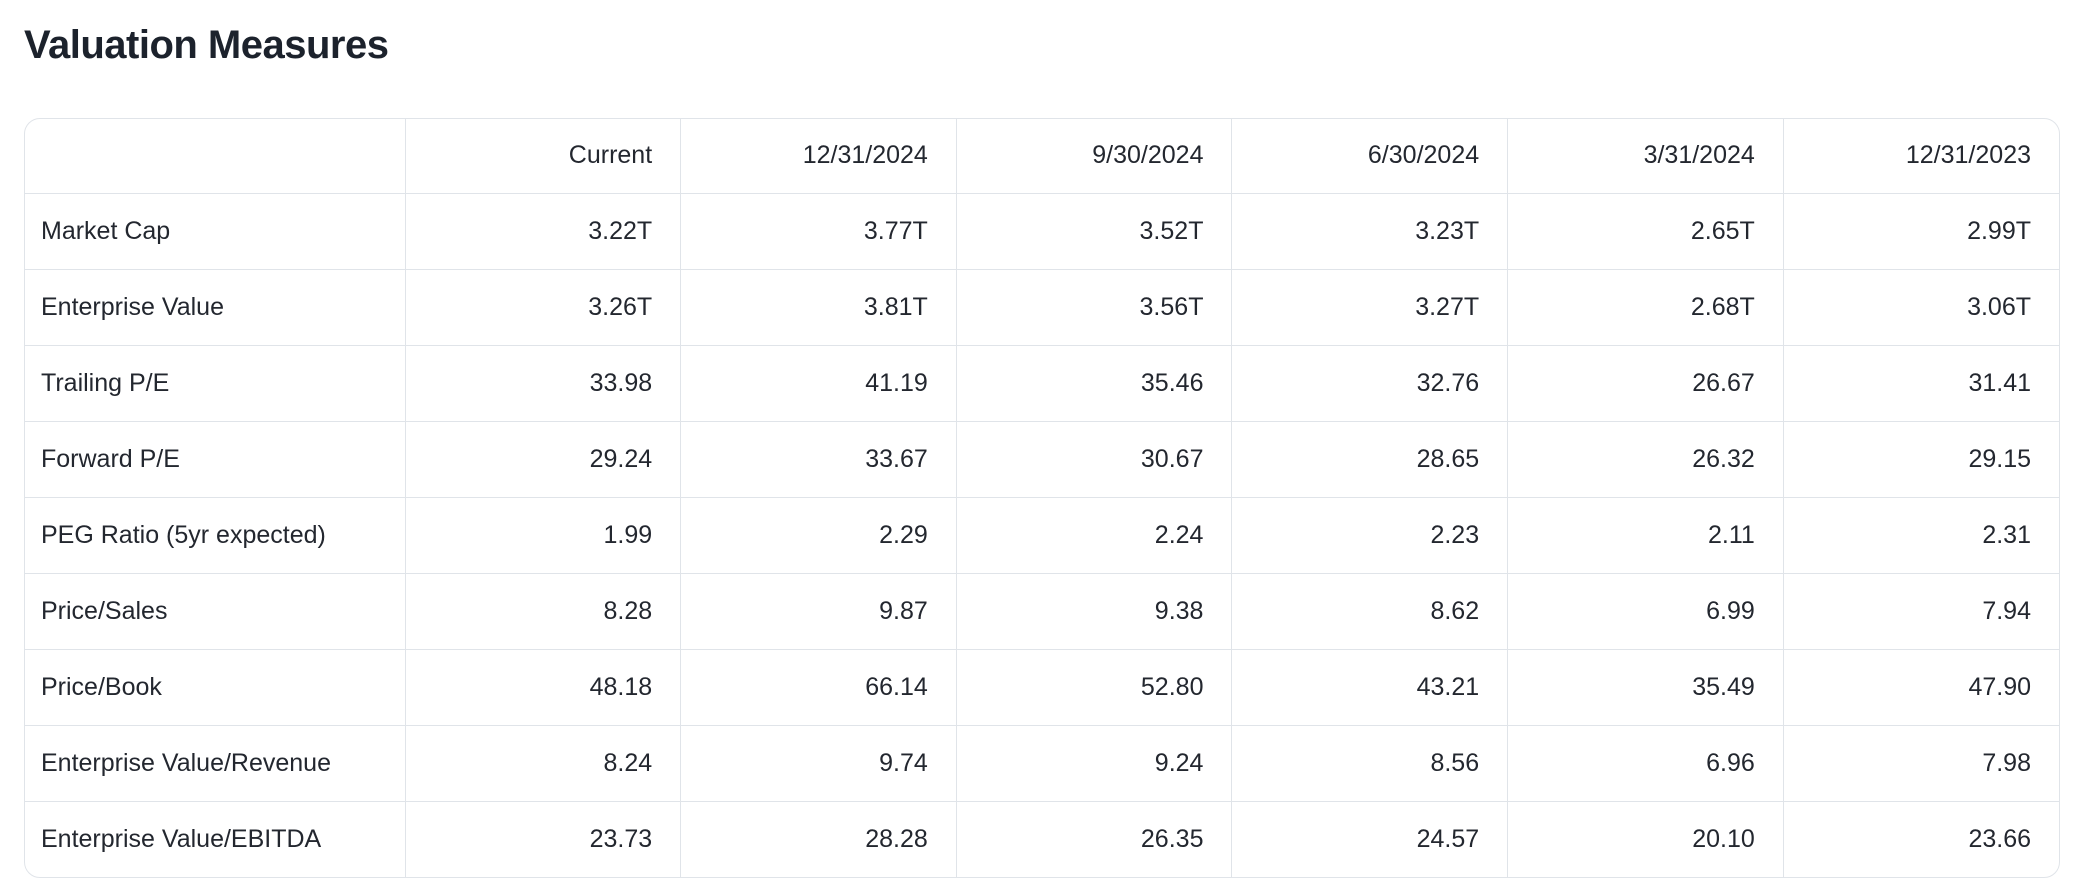 This screenshot has width=2084, height=892. What do you see at coordinates (1920, 534) in the screenshot?
I see `cell-value: 2.31` at bounding box center [1920, 534].